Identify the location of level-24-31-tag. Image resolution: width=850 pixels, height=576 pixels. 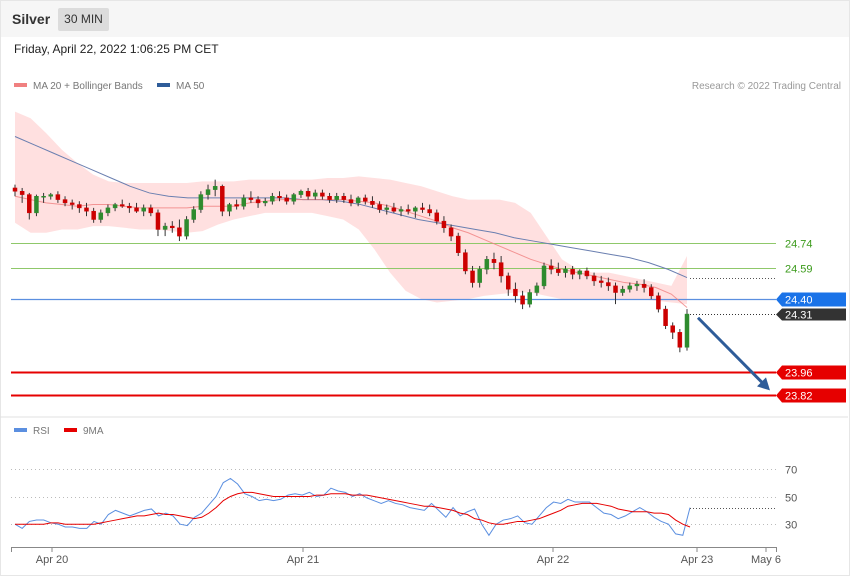
(811, 314).